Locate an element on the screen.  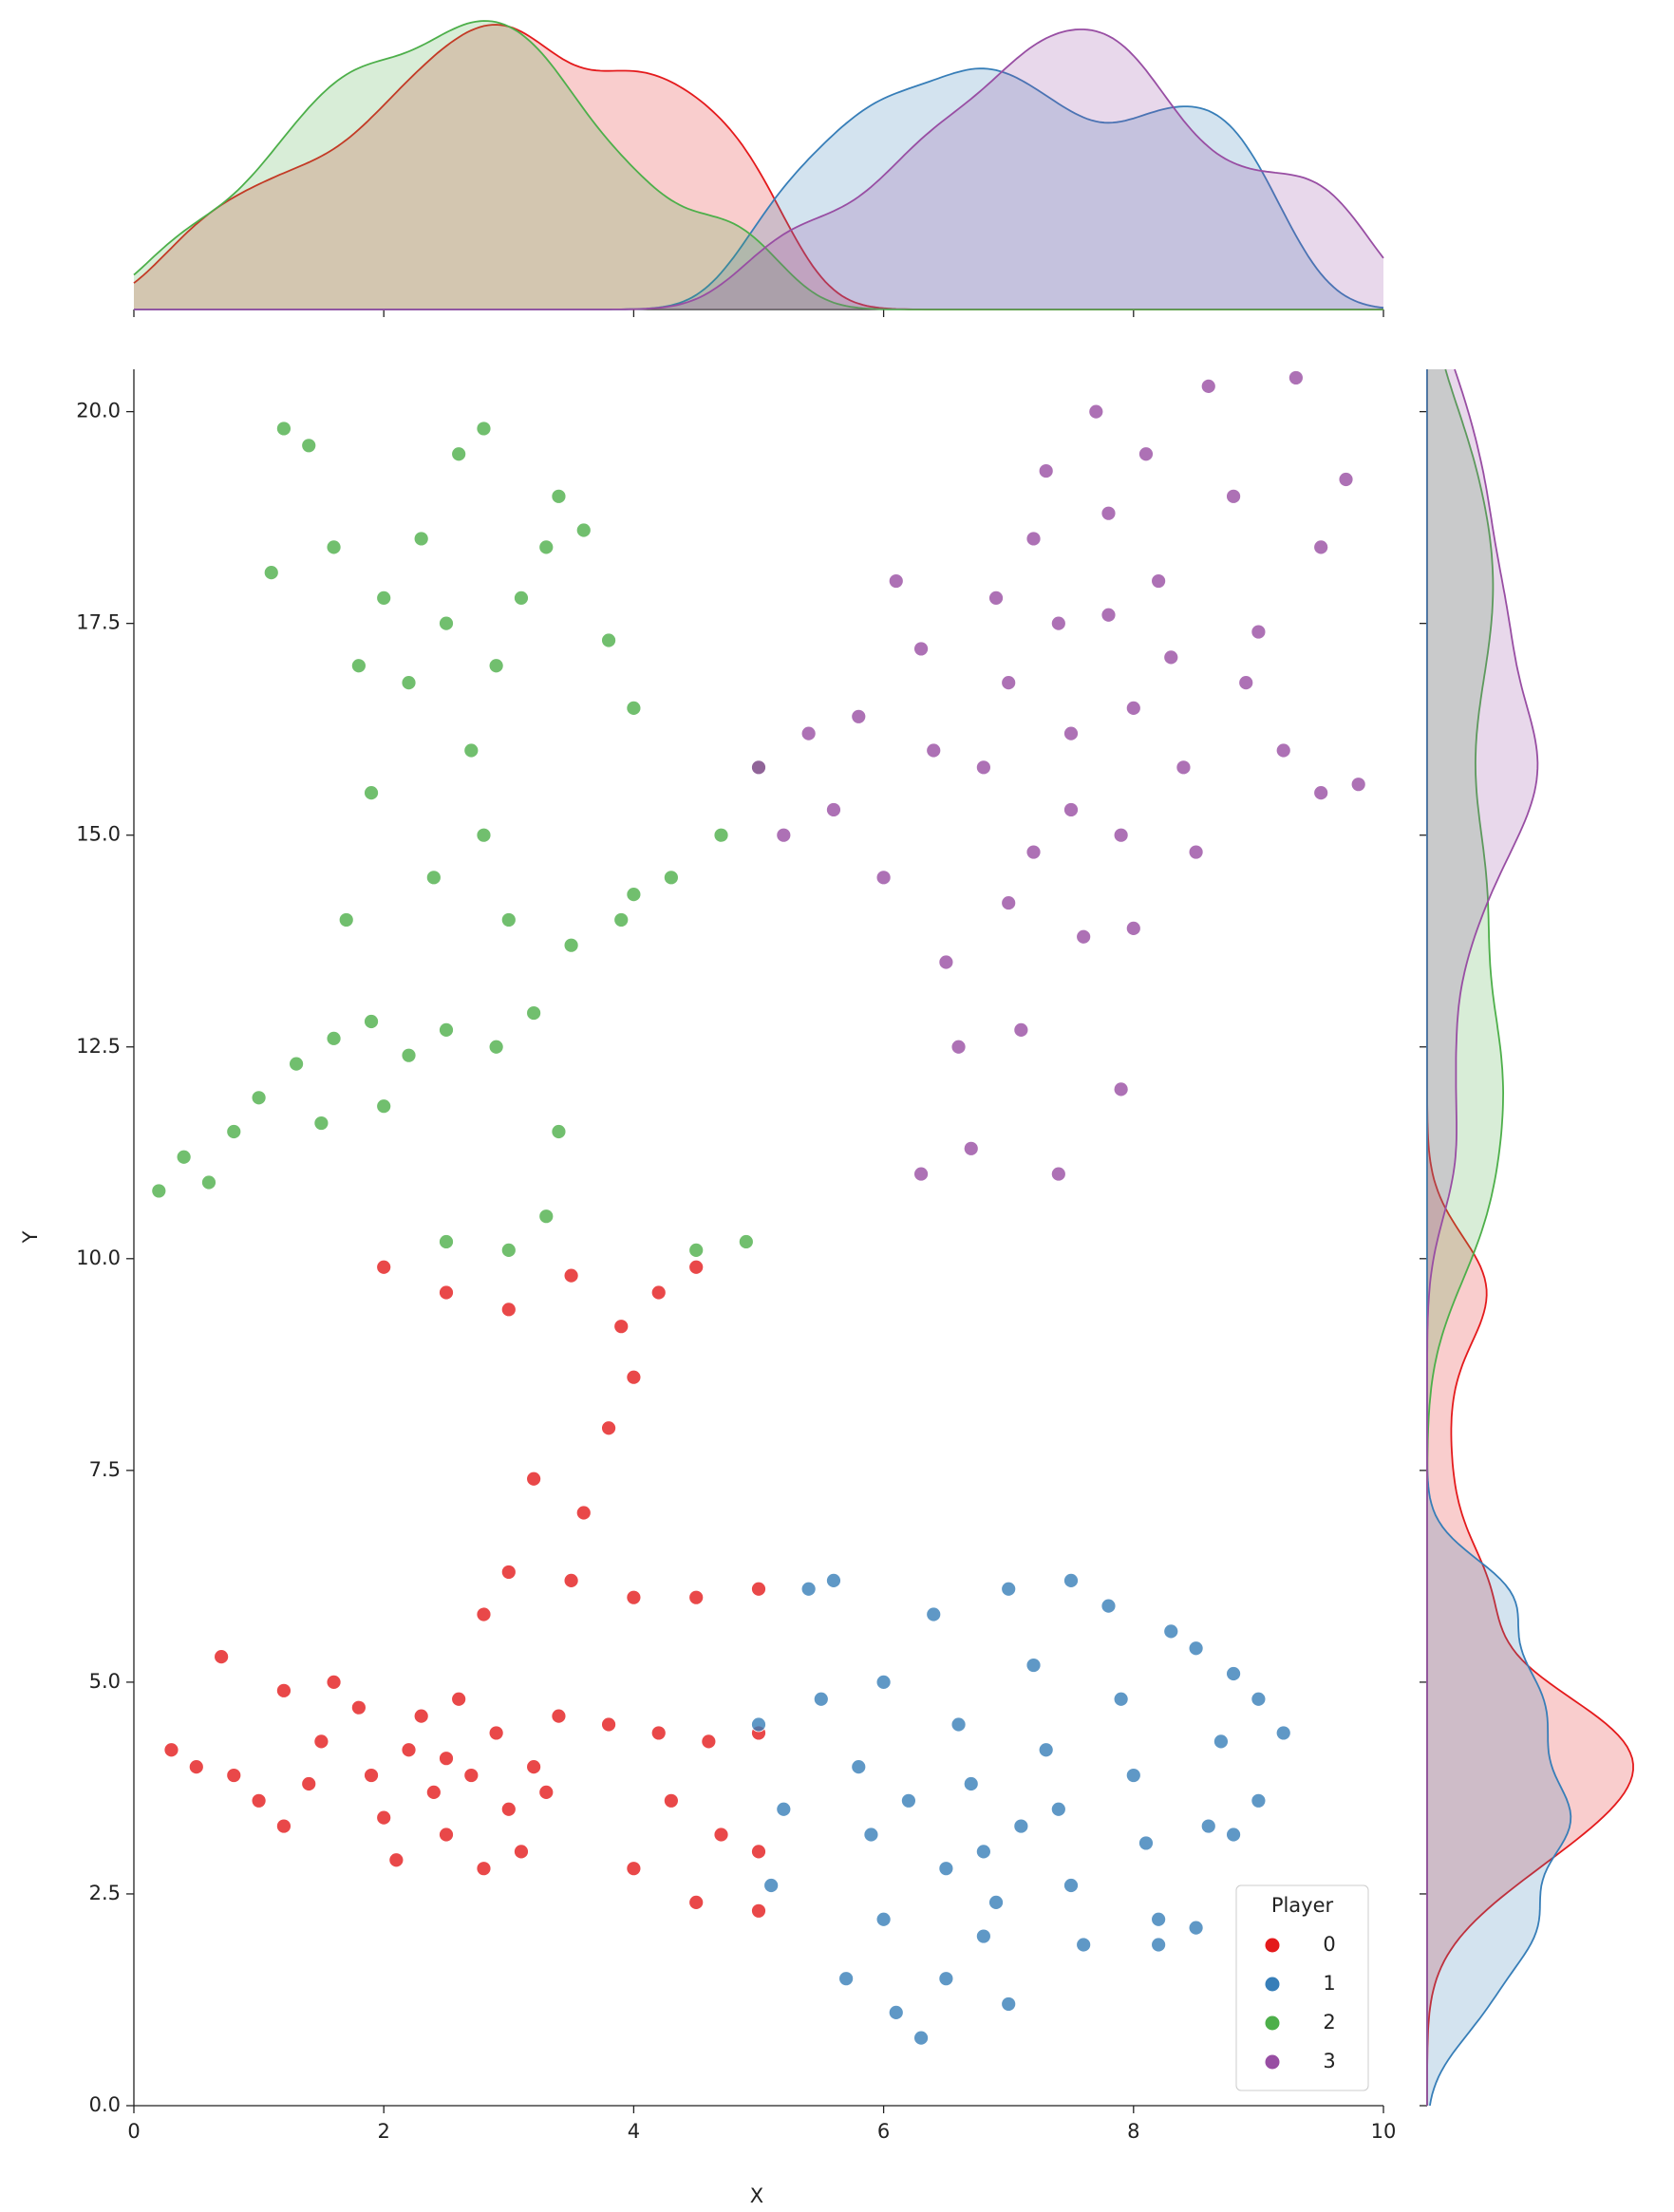
x-tick-label: 10 is located at coordinates (1384, 2131).